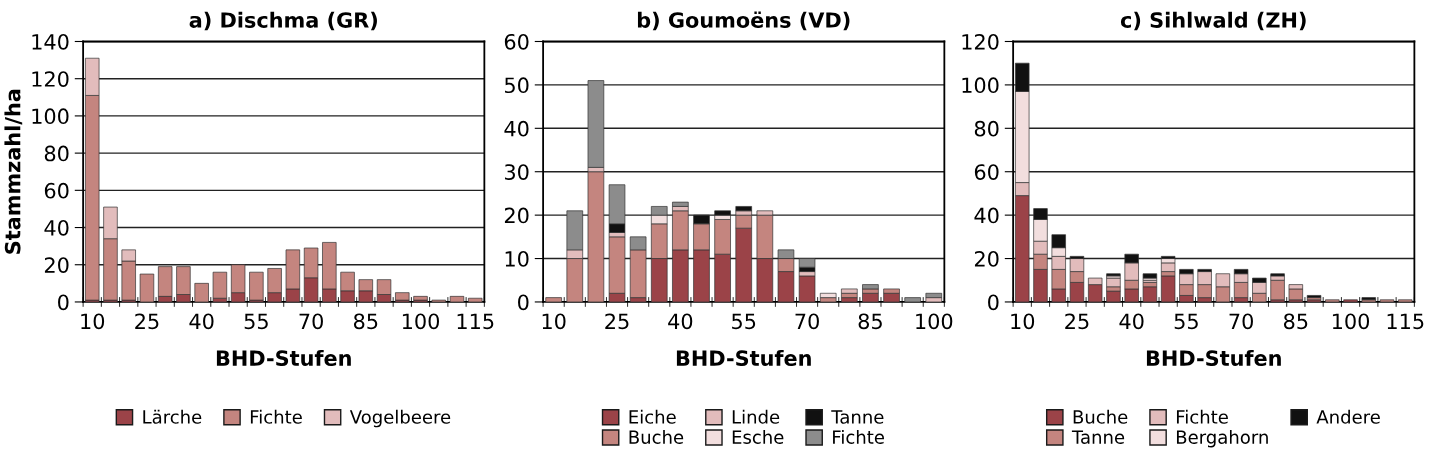 The height and width of the screenshot is (461, 1433). Describe the element at coordinates (1213, 21) in the screenshot. I see `chart-title: c) Sihlwald (ZH)` at that location.